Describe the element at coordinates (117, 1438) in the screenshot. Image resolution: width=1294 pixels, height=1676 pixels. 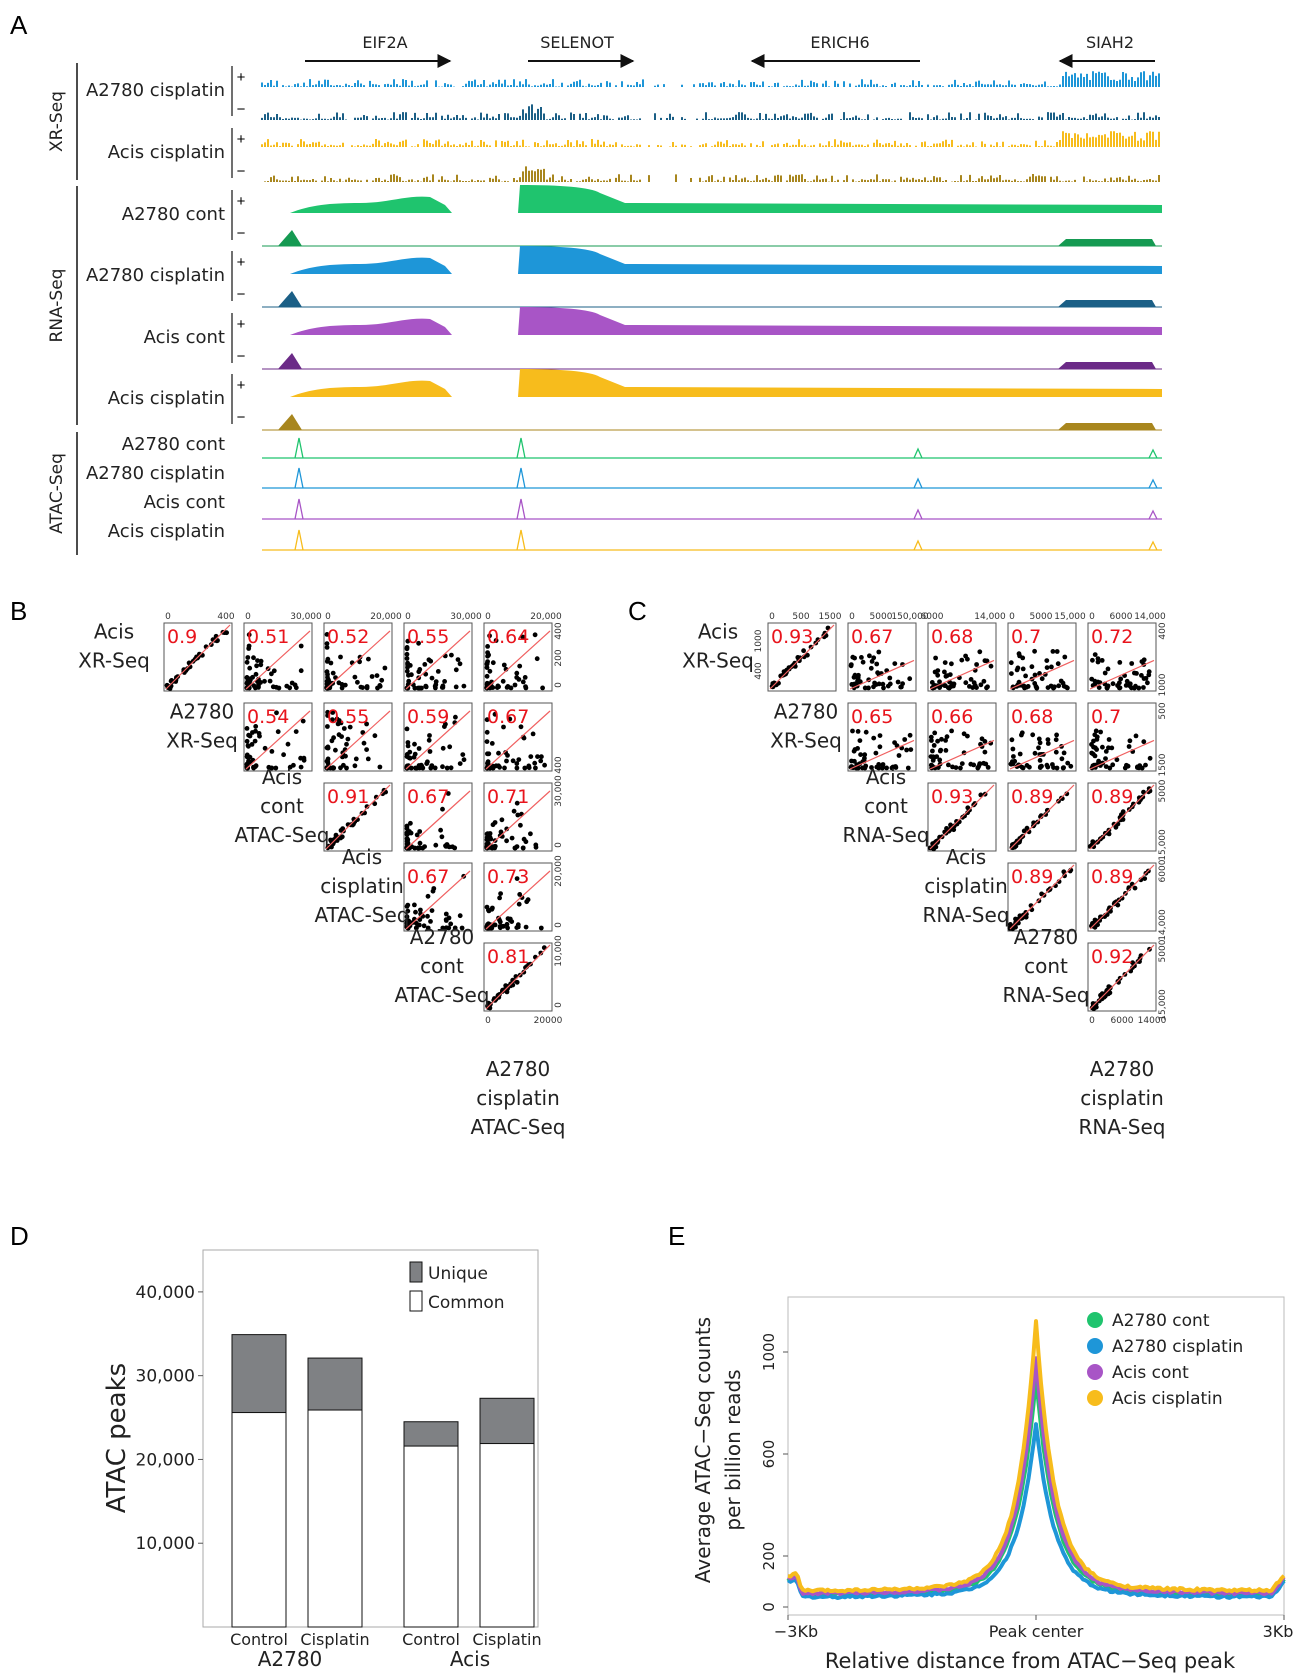
I see `y-axis-label: ATAC peaks` at that location.